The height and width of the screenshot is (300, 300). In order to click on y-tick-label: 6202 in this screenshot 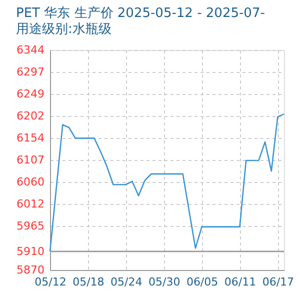, I will do `click(30, 115)`.